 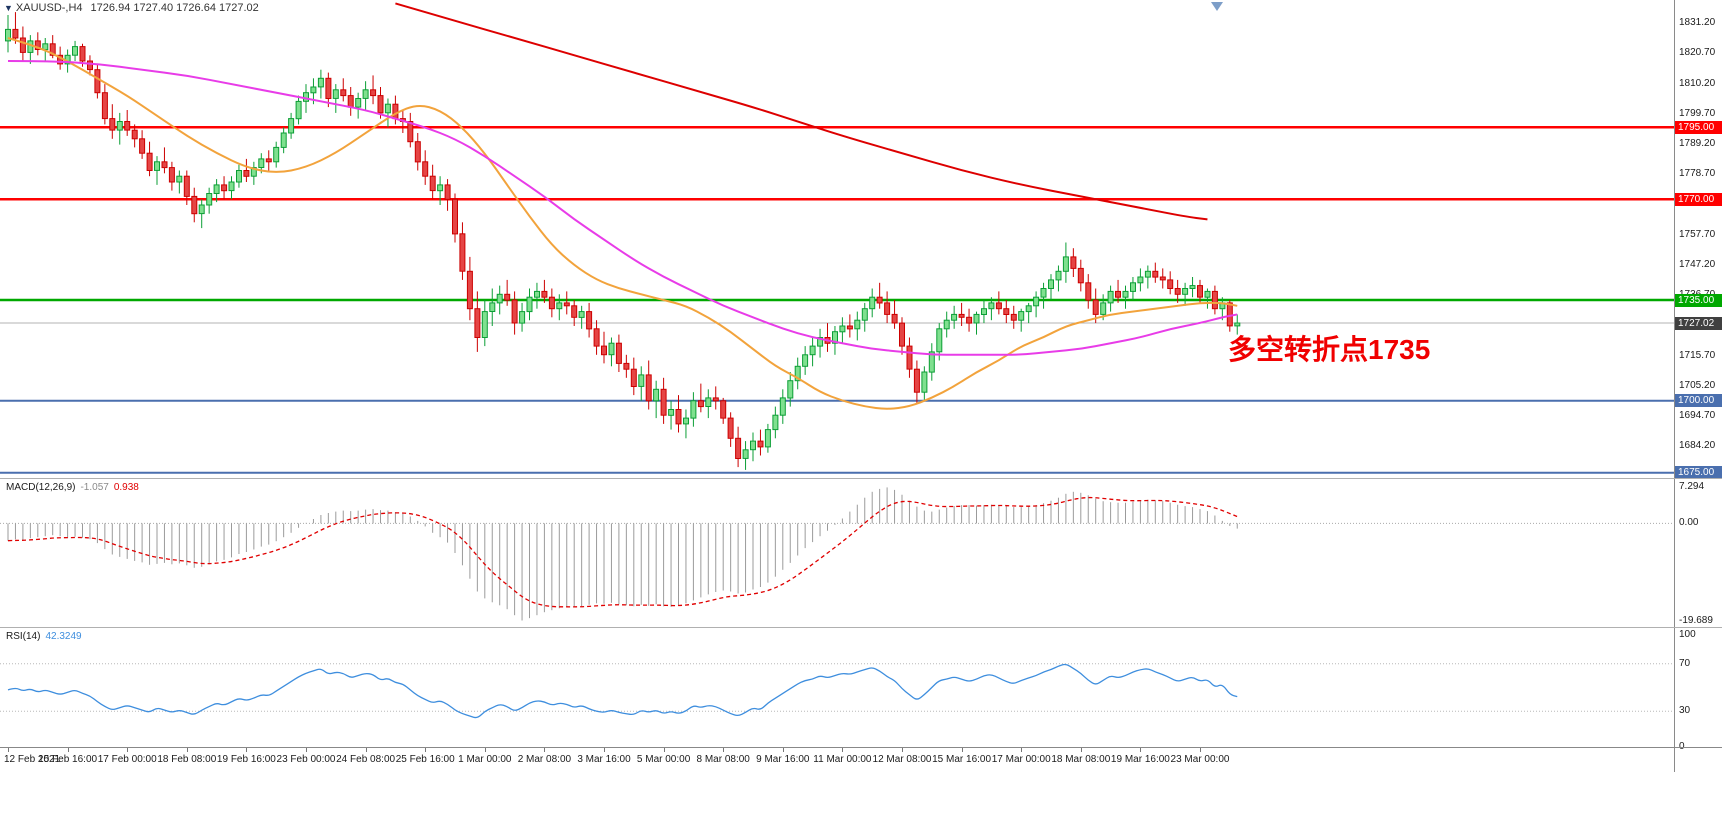 I want to click on time-tick-label: 24 Feb 08:00, so click(x=366, y=759).